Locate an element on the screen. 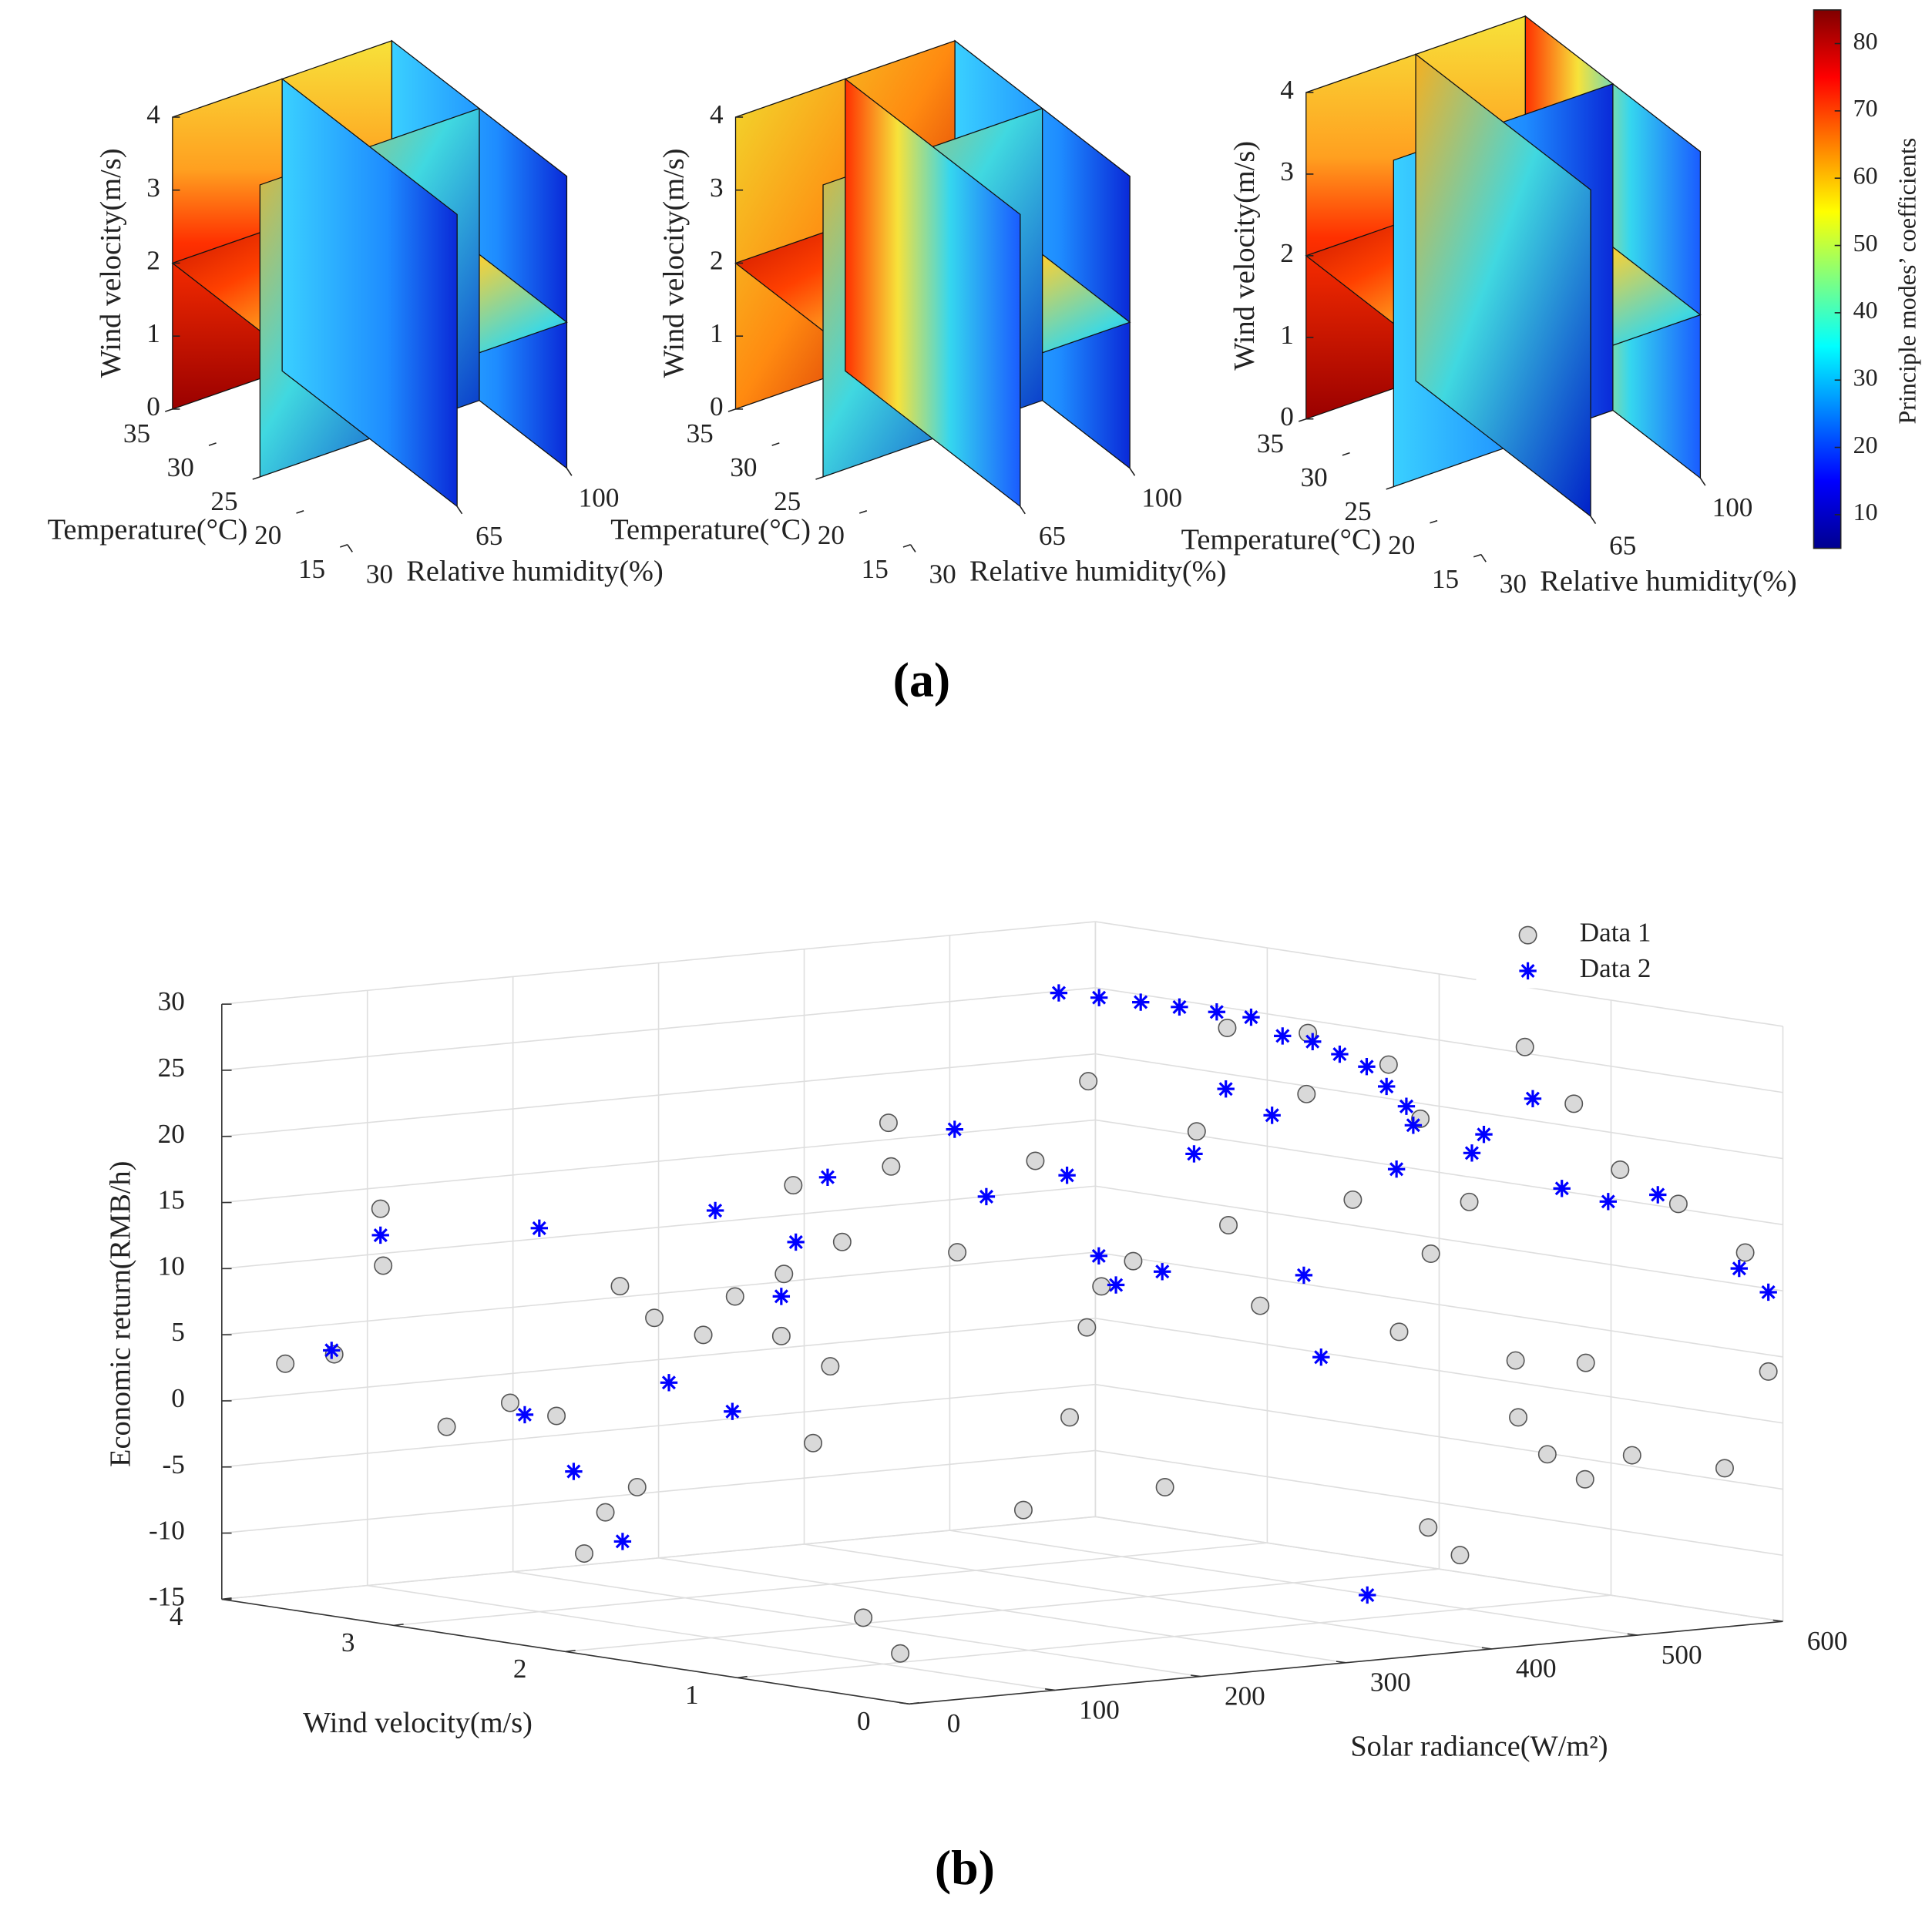 This screenshot has height=1911, width=1932. x-axis-label: Temperature(°C) is located at coordinates (711, 530).